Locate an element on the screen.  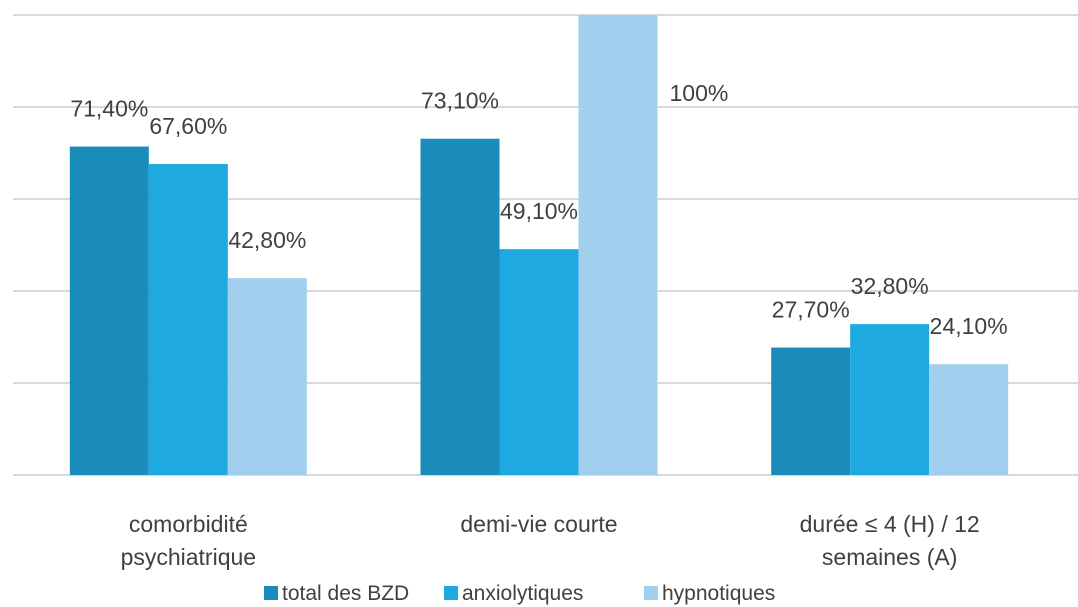
data-label: 27,70% is located at coordinates (811, 310).